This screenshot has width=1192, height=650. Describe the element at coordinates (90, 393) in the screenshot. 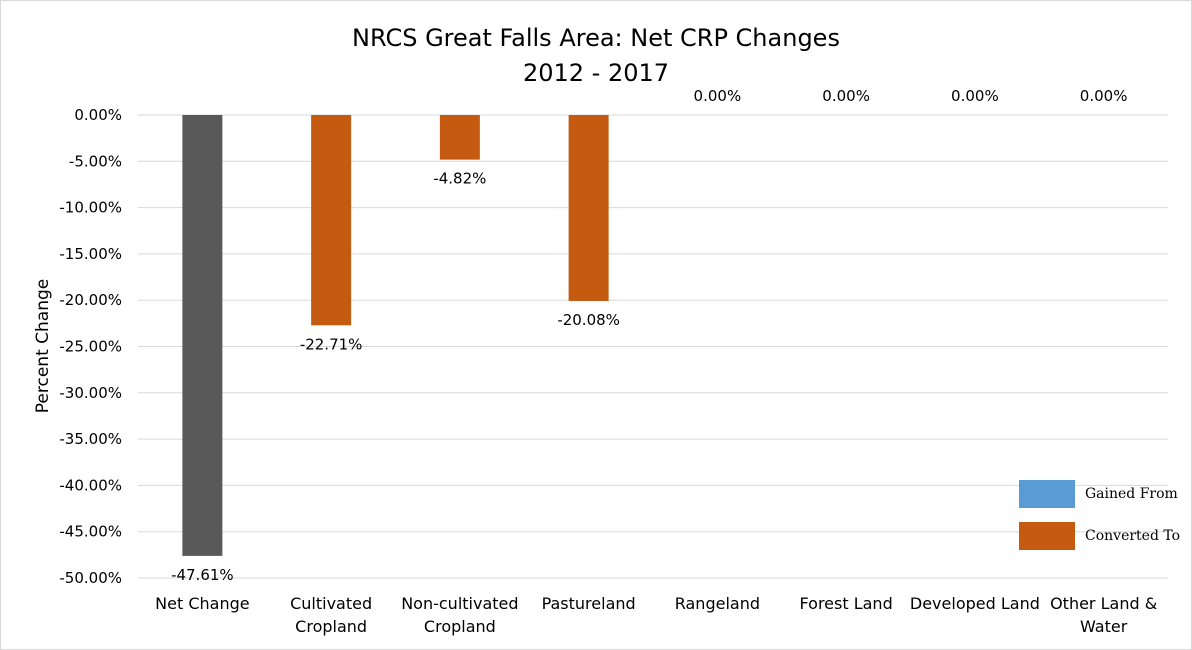

I see `y-tick-label: -30.00%` at that location.